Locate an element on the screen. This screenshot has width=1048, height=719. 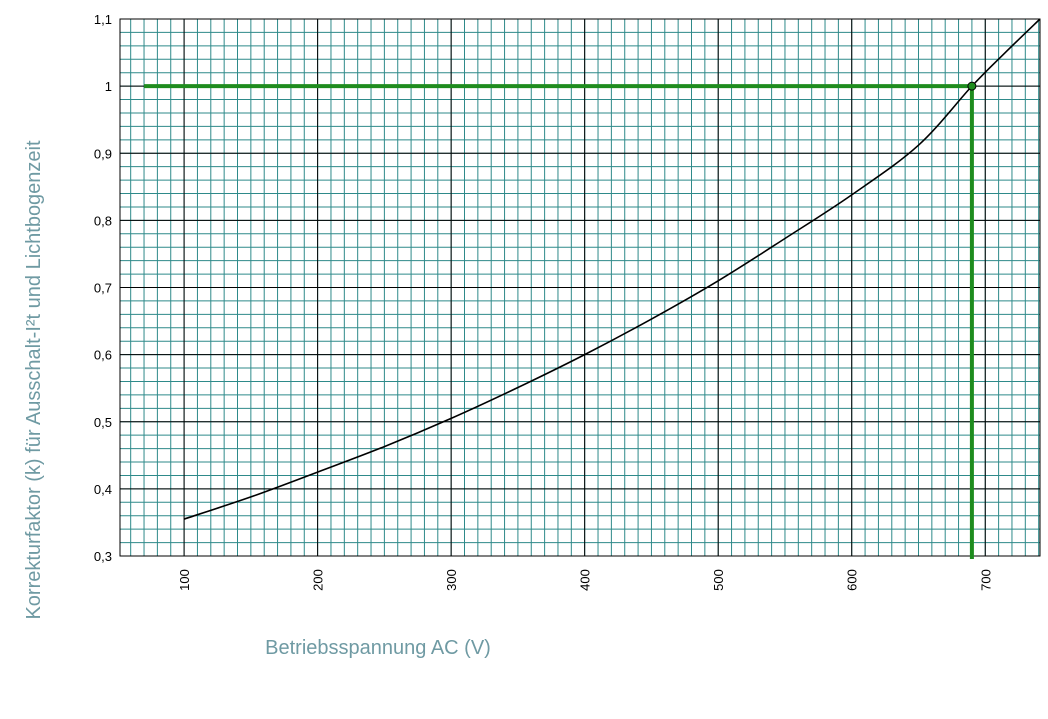
y-tick-label: 1 is located at coordinates (108, 86).